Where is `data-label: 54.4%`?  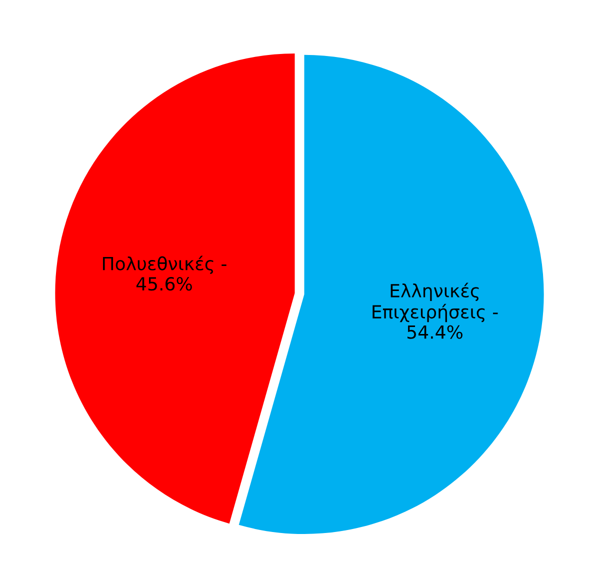
data-label: 54.4% is located at coordinates (434, 332).